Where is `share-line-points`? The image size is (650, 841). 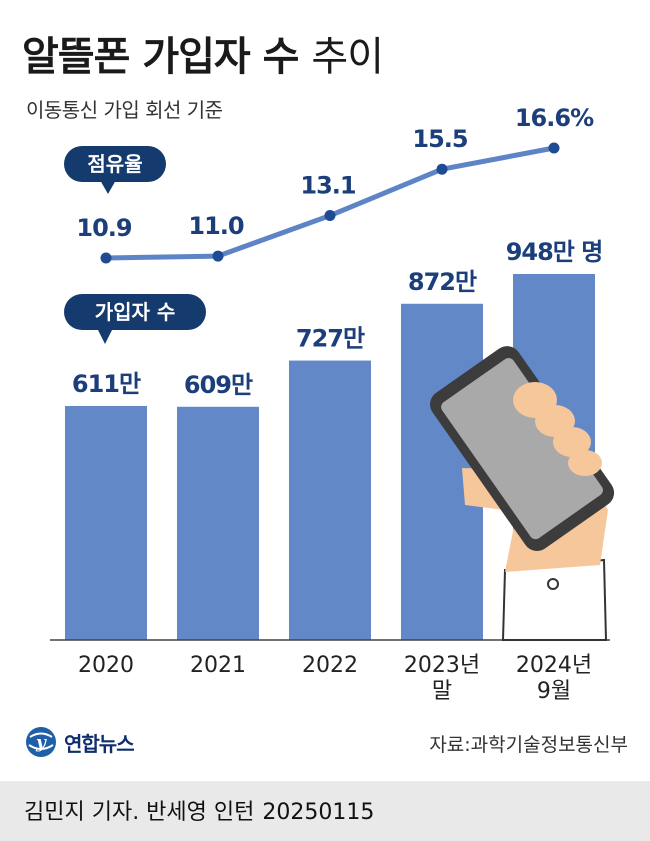
share-line-points is located at coordinates (330, 203).